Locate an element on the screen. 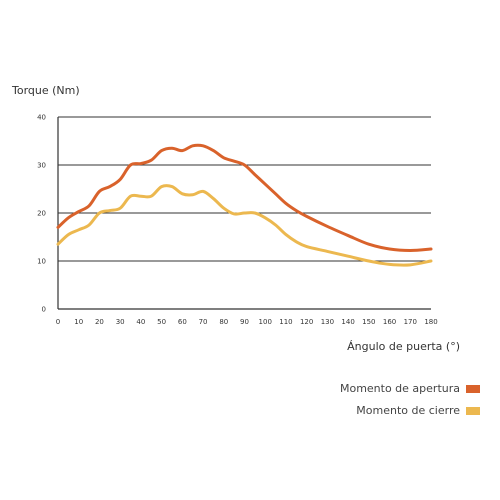  x-tick-label: 10 is located at coordinates (78, 322).